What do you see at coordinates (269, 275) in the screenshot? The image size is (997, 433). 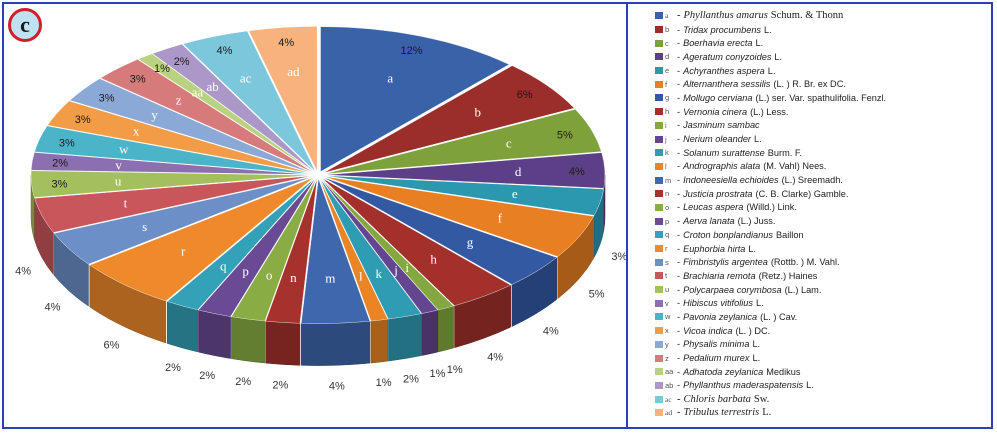 I see `slice-letter-label: o` at bounding box center [269, 275].